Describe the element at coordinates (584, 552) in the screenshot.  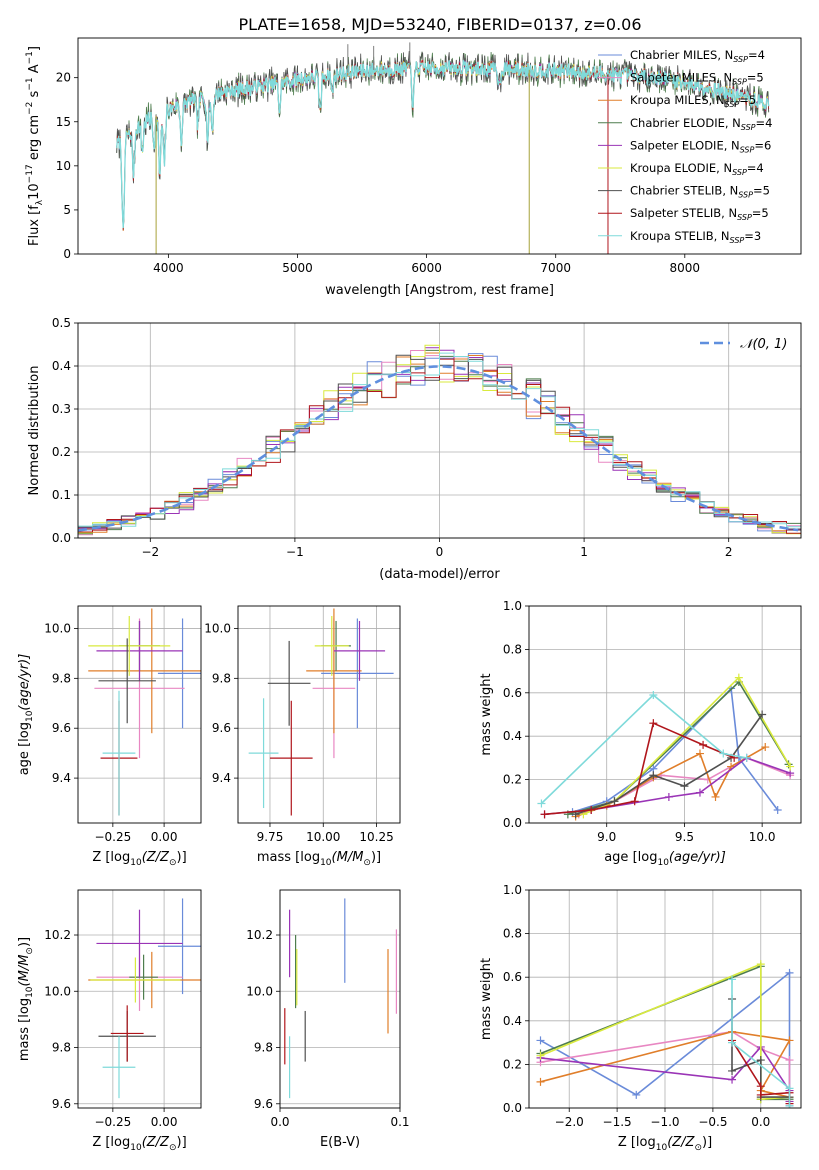
I see `x-tick-label: 1` at that location.